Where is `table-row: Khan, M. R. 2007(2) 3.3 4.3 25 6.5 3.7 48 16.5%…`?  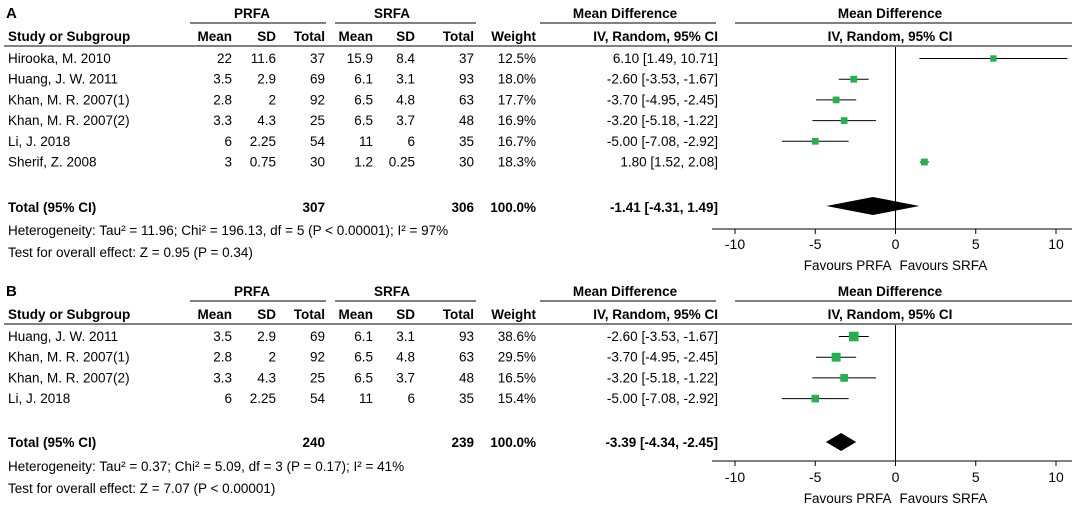
table-row: Khan, M. R. 2007(2) 3.3 4.3 25 6.5 3.7 48 16.5%… is located at coordinates (363, 377).